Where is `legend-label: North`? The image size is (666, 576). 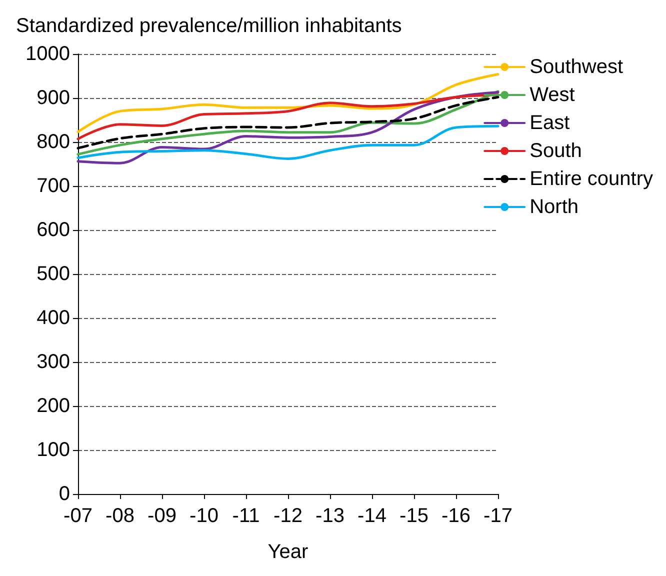 legend-label: North is located at coordinates (554, 207).